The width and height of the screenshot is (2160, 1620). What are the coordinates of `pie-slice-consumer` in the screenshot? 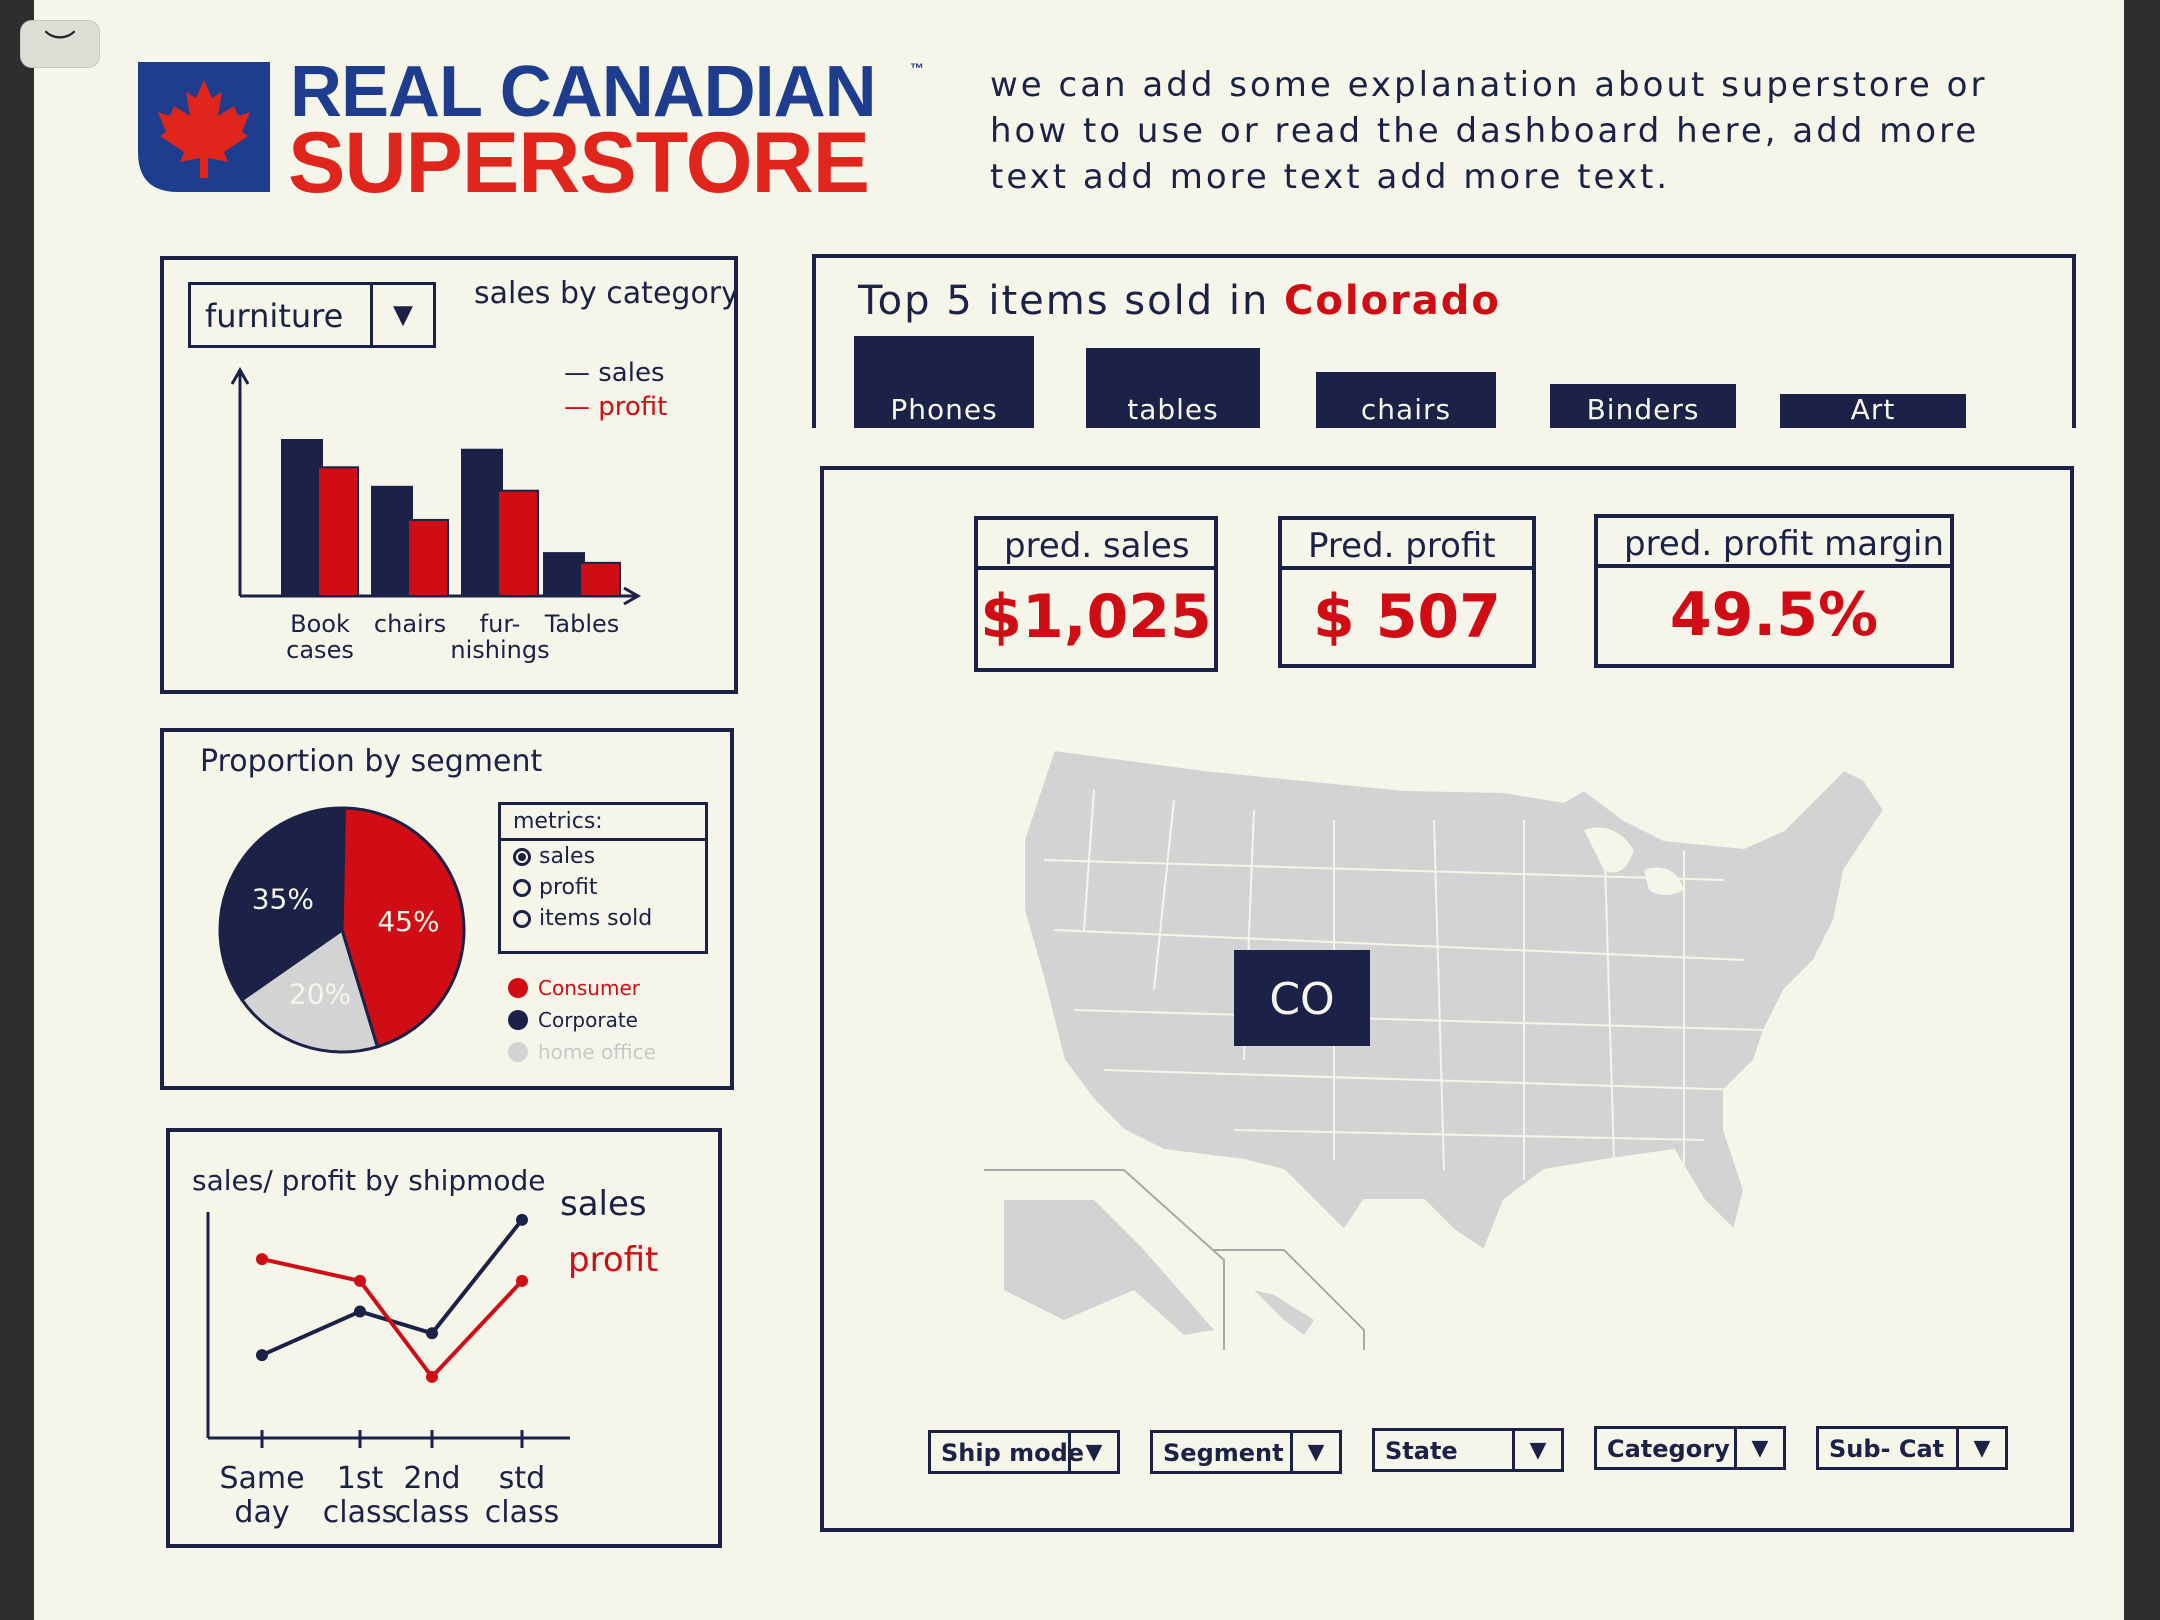 It's located at (403, 927).